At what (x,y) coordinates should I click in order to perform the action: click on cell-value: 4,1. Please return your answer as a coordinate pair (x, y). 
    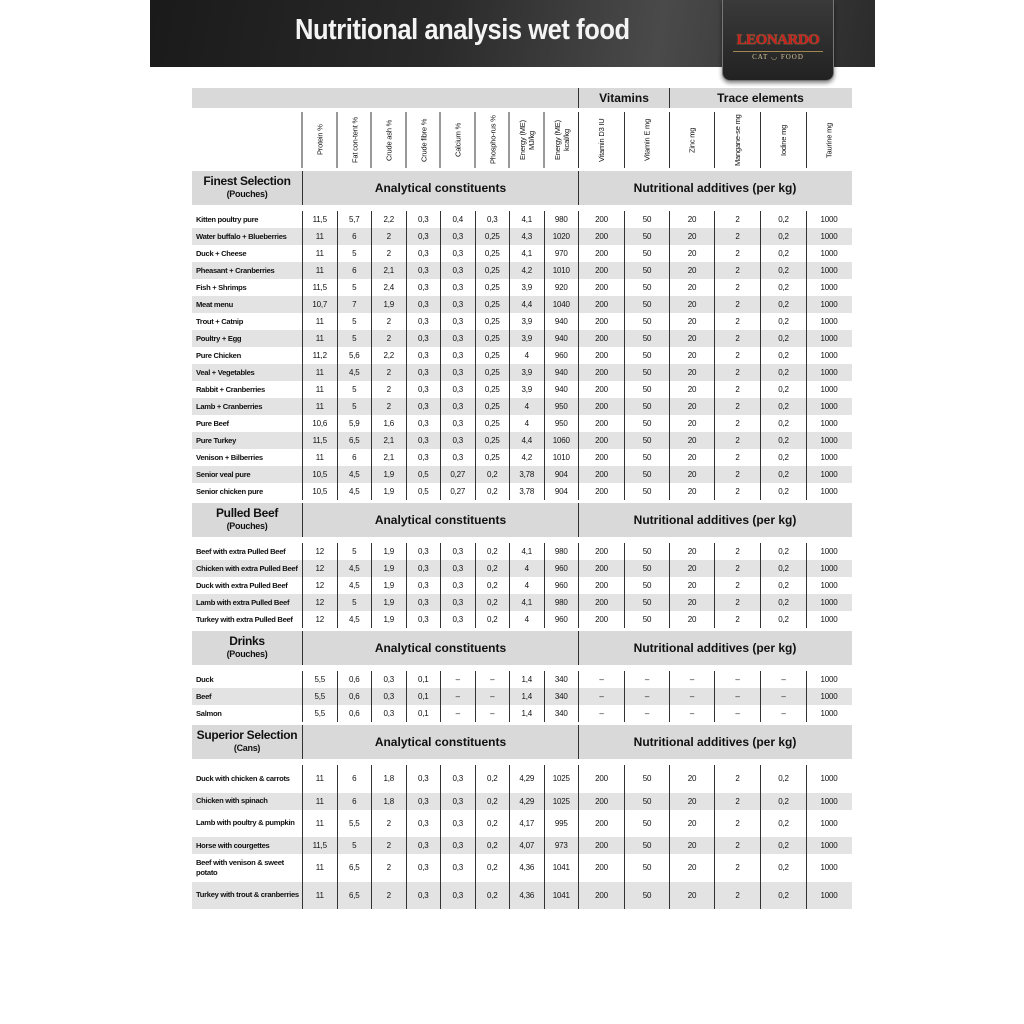
    Looking at the image, I should click on (526, 253).